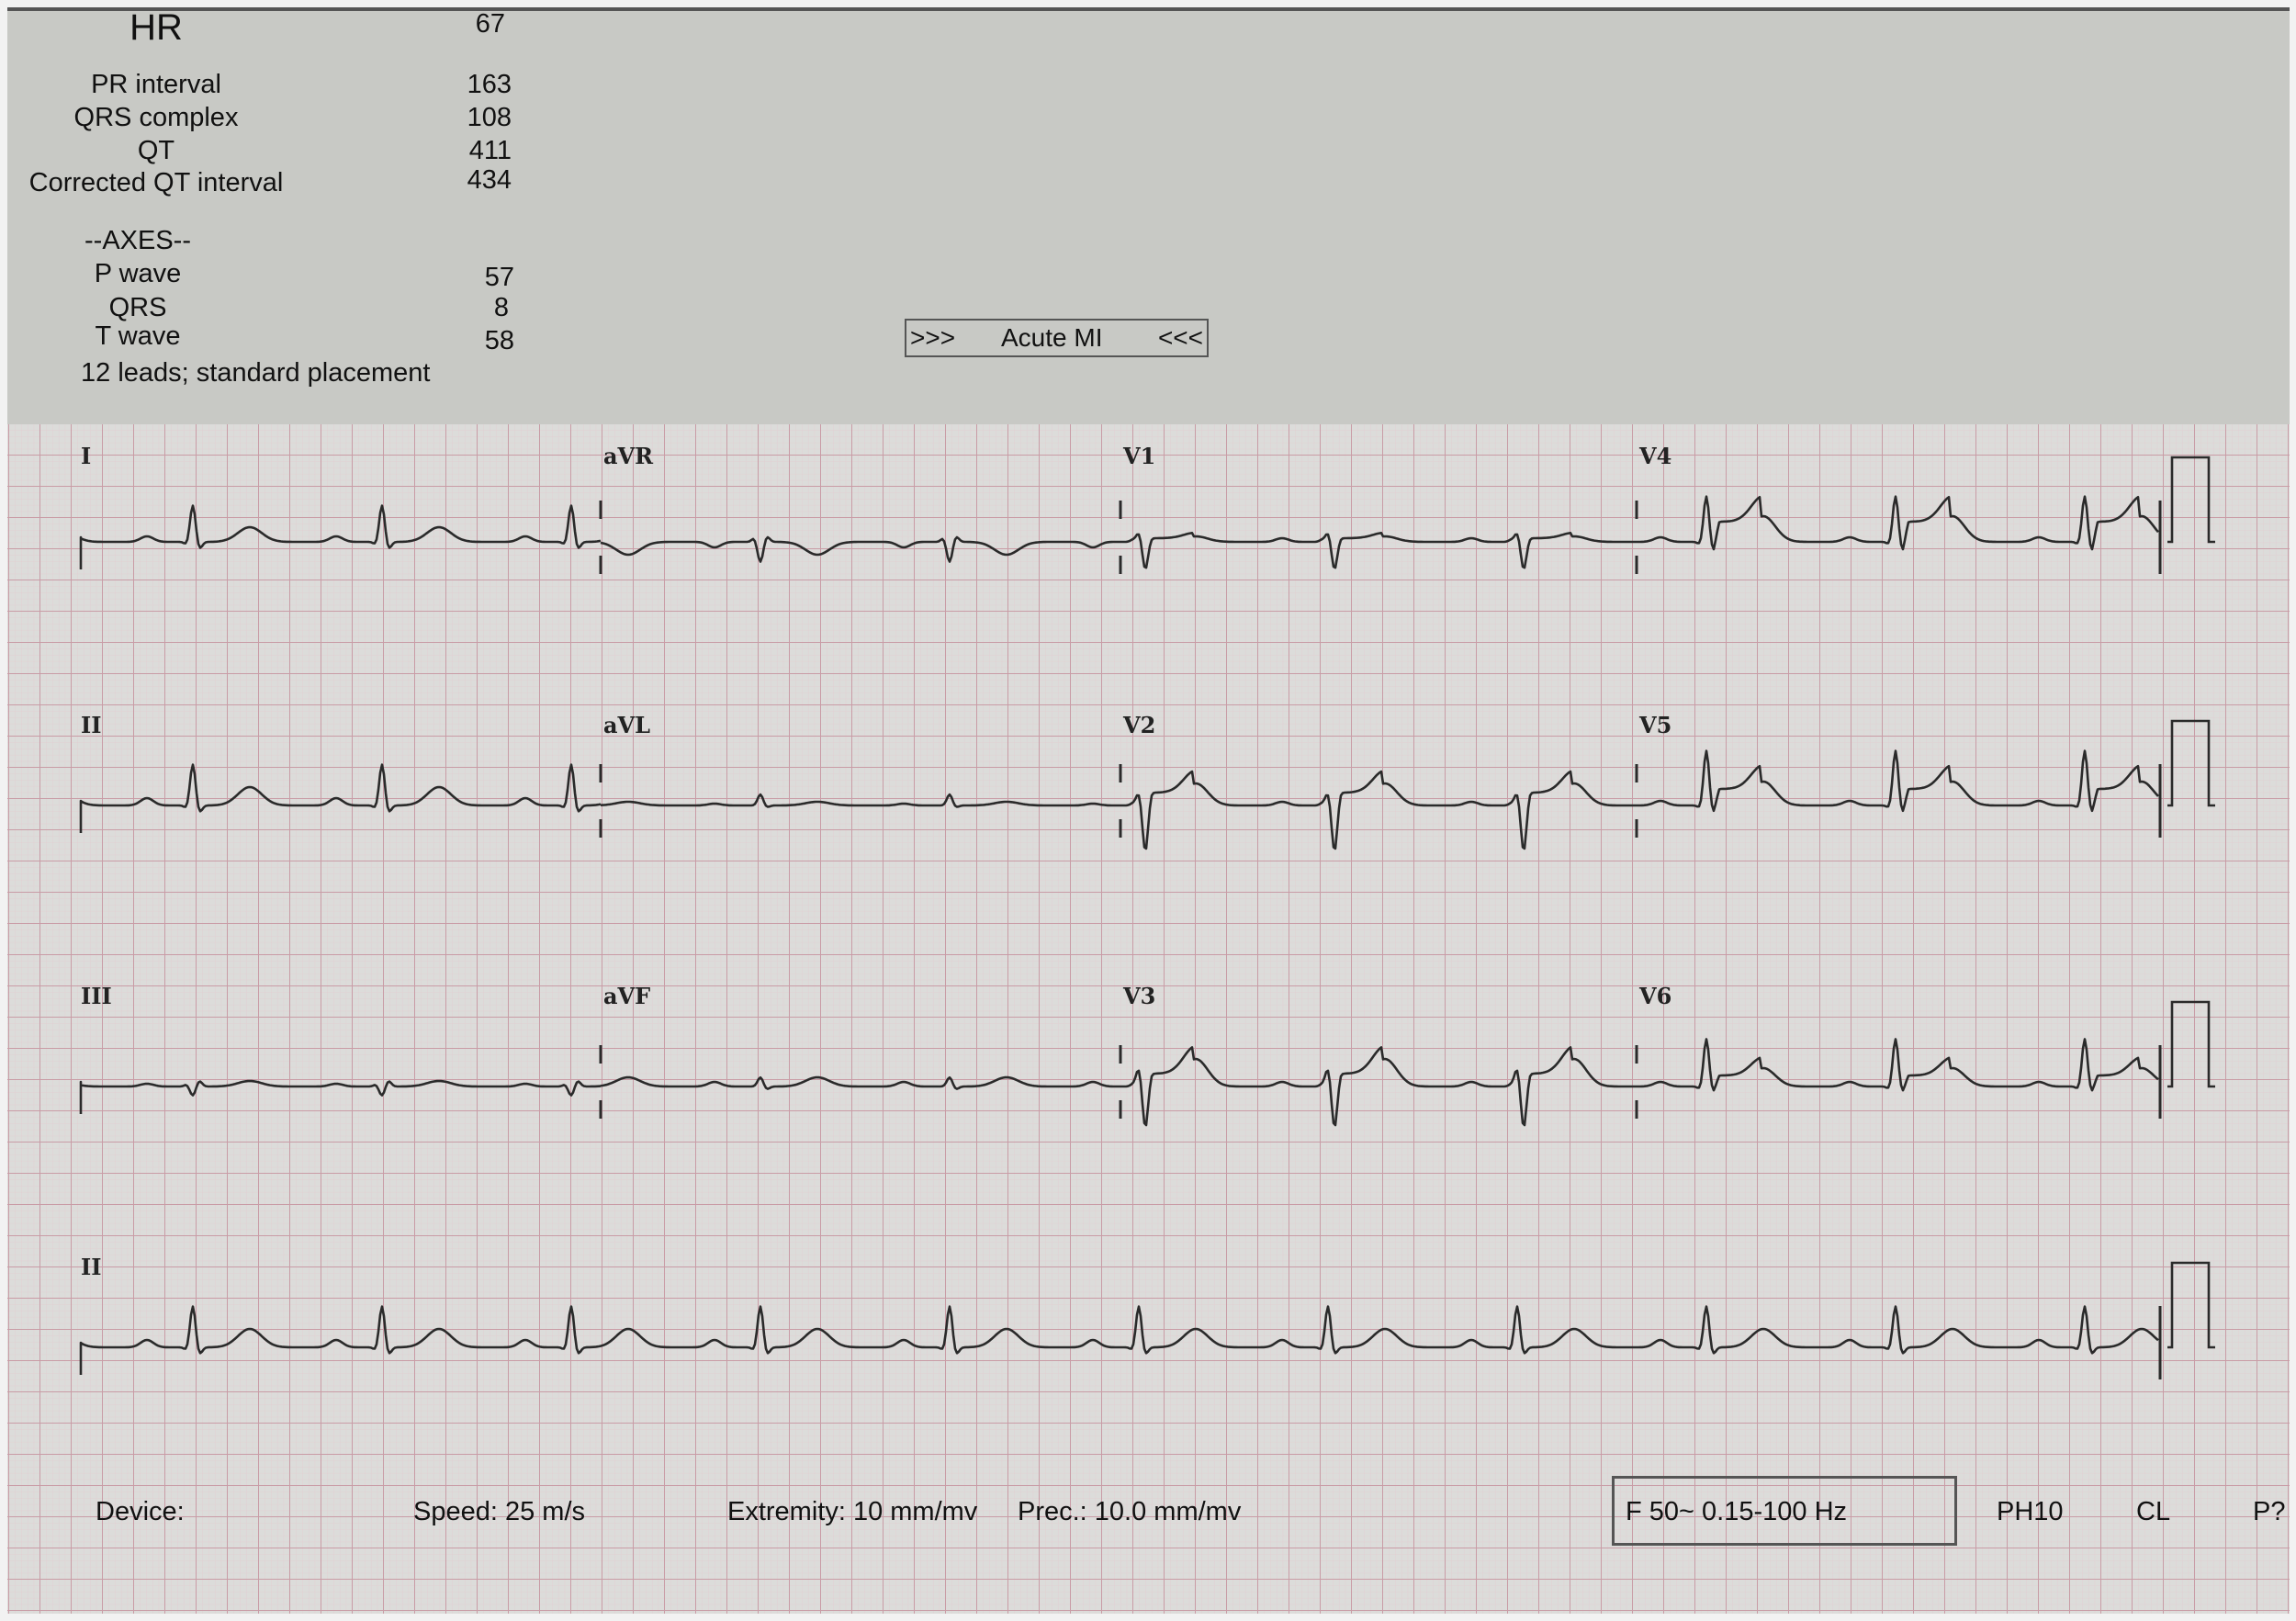 The height and width of the screenshot is (1621, 2296). I want to click on axes-title: --AXES--, so click(138, 241).